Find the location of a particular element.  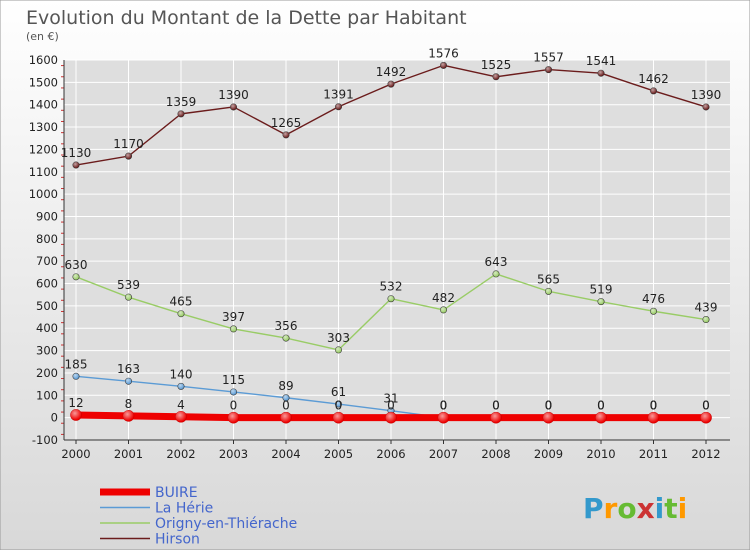

x-tick-label: 2012 is located at coordinates (705, 454).